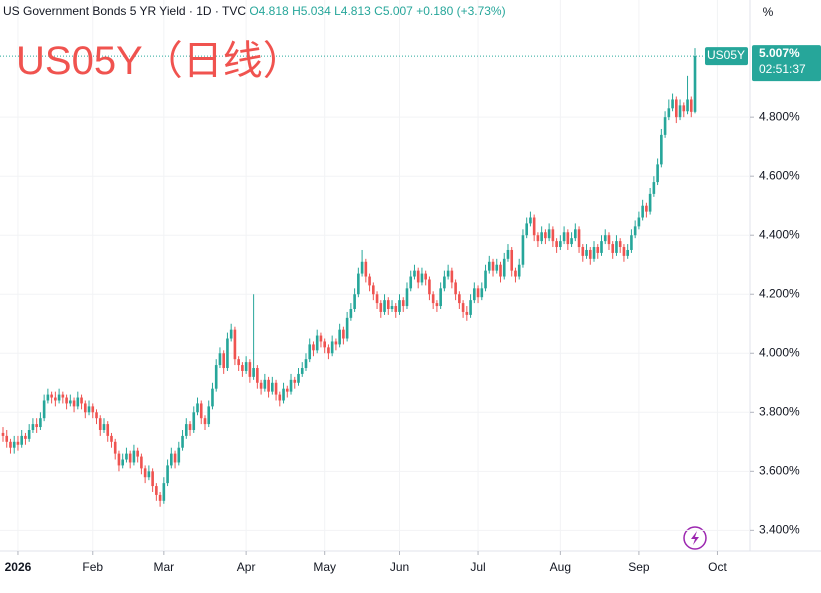 This screenshot has width=821, height=593. What do you see at coordinates (164, 567) in the screenshot?
I see `x-tick-label: Mar` at bounding box center [164, 567].